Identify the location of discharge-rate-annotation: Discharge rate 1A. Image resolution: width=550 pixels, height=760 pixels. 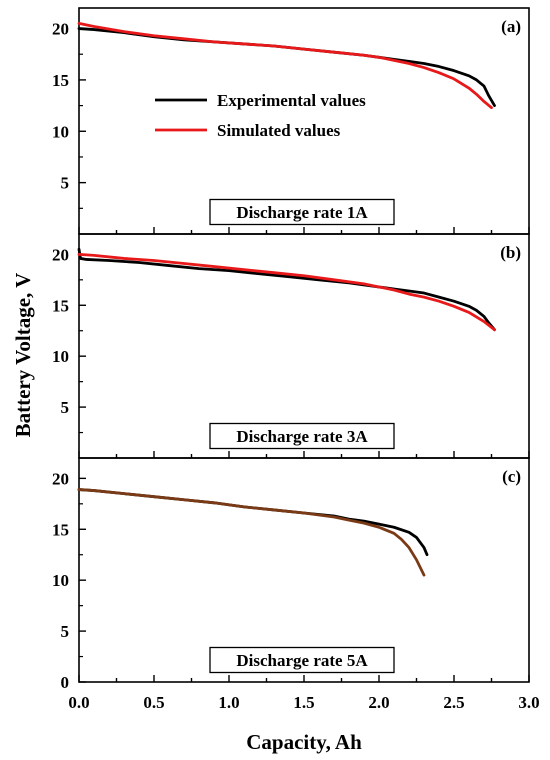
(302, 212).